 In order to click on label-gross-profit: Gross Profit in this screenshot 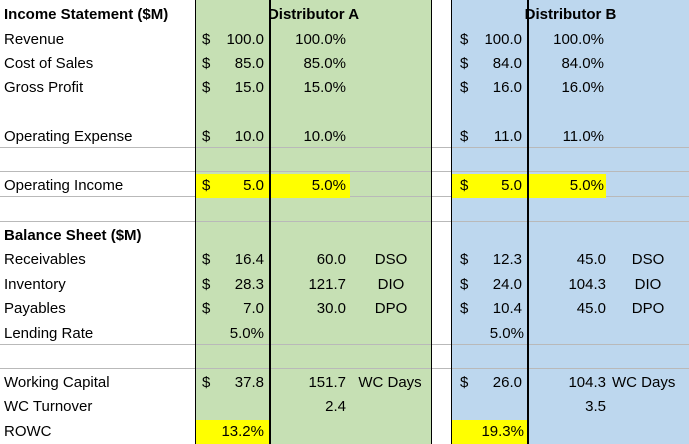, I will do `click(44, 87)`.